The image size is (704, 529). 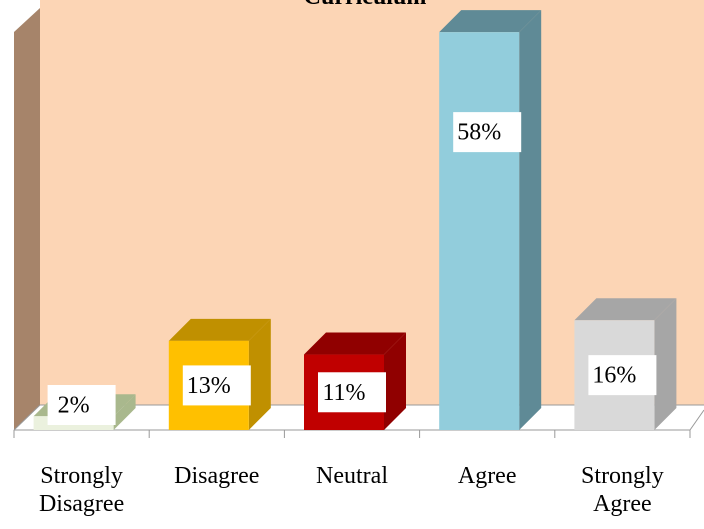 I want to click on side-wall, so click(x=27, y=219).